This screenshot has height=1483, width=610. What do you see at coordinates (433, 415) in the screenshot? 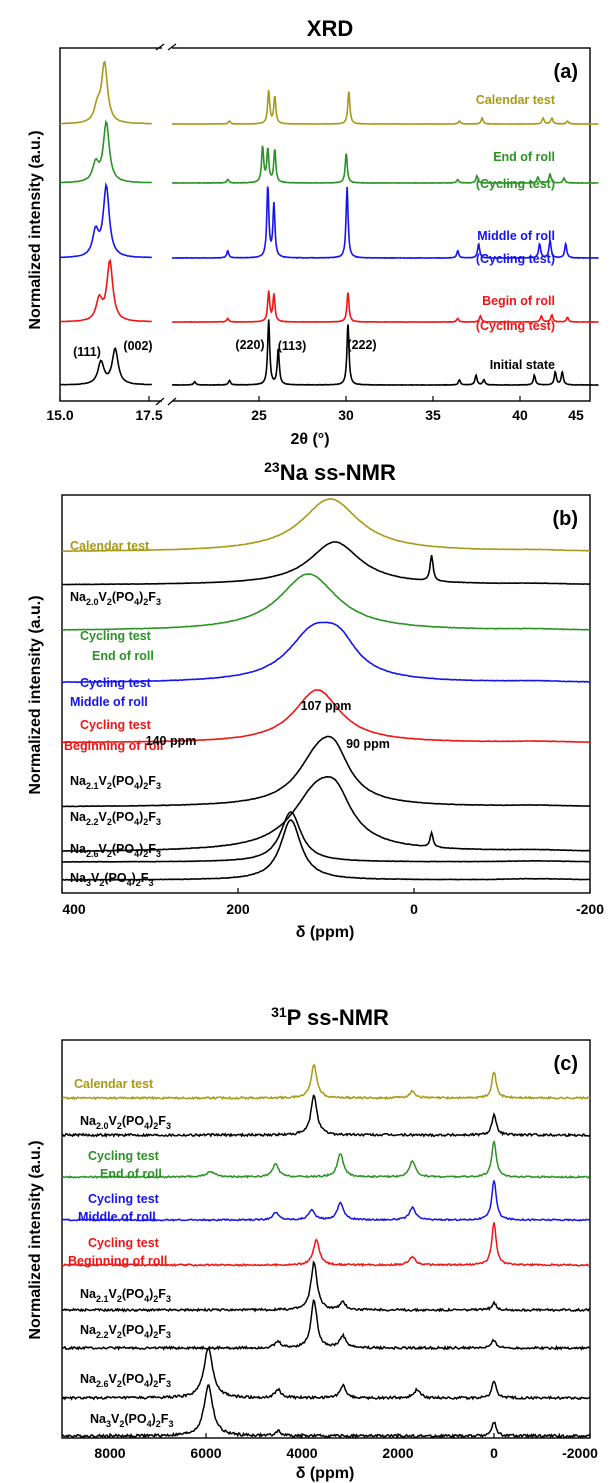
I see `xrd-xtick-label: 35` at bounding box center [433, 415].